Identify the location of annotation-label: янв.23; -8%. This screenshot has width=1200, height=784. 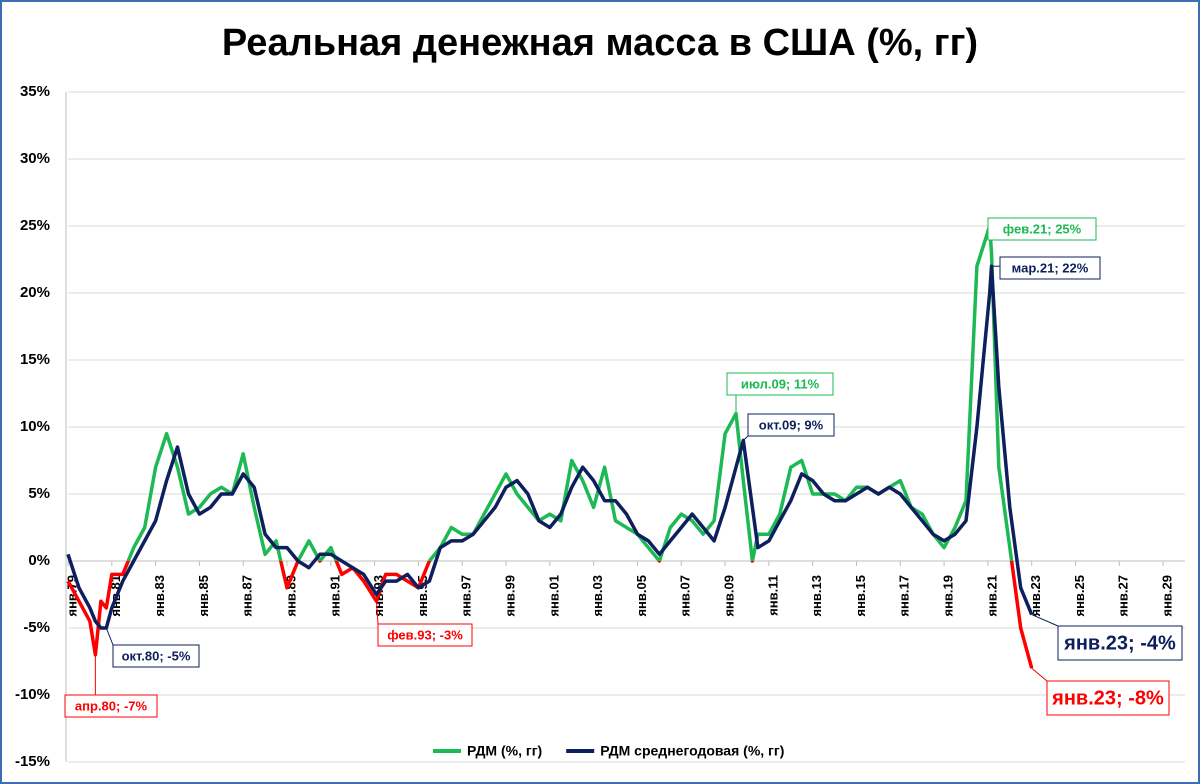
(1107, 698).